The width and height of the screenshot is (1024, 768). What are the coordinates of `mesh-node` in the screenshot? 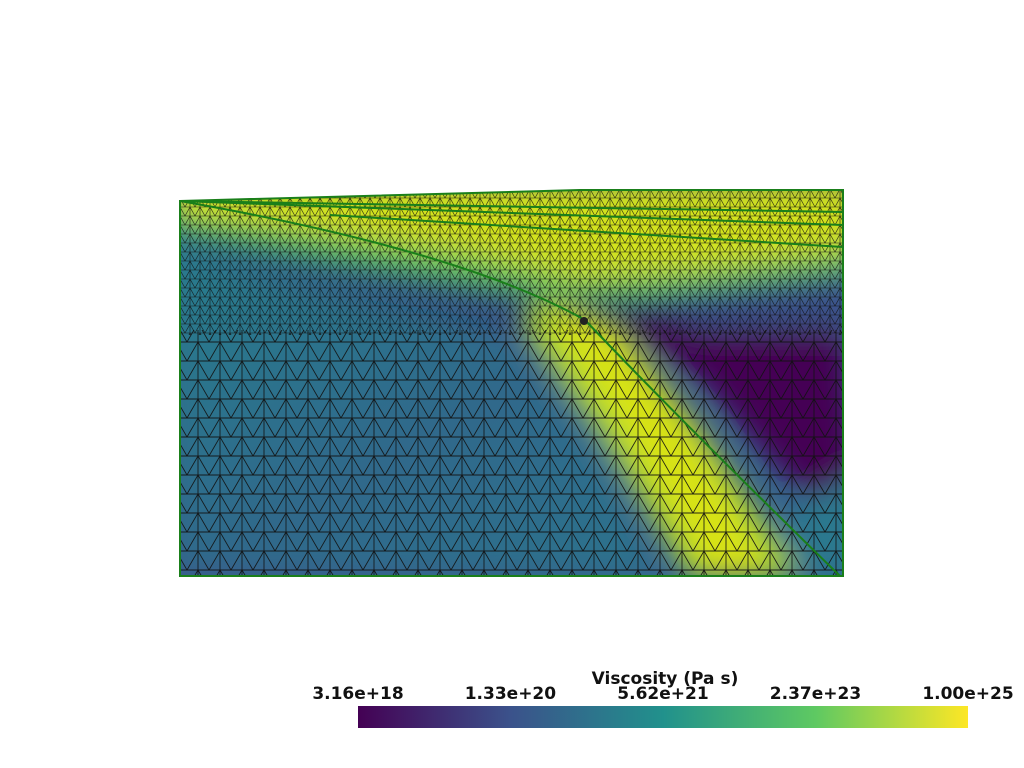 It's located at (584, 321).